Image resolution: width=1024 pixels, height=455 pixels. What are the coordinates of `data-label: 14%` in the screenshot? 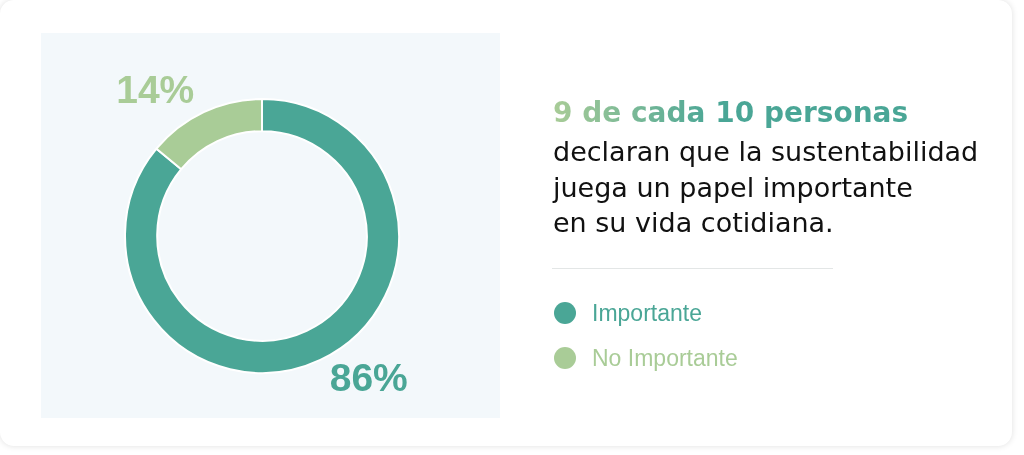 It's located at (155, 89).